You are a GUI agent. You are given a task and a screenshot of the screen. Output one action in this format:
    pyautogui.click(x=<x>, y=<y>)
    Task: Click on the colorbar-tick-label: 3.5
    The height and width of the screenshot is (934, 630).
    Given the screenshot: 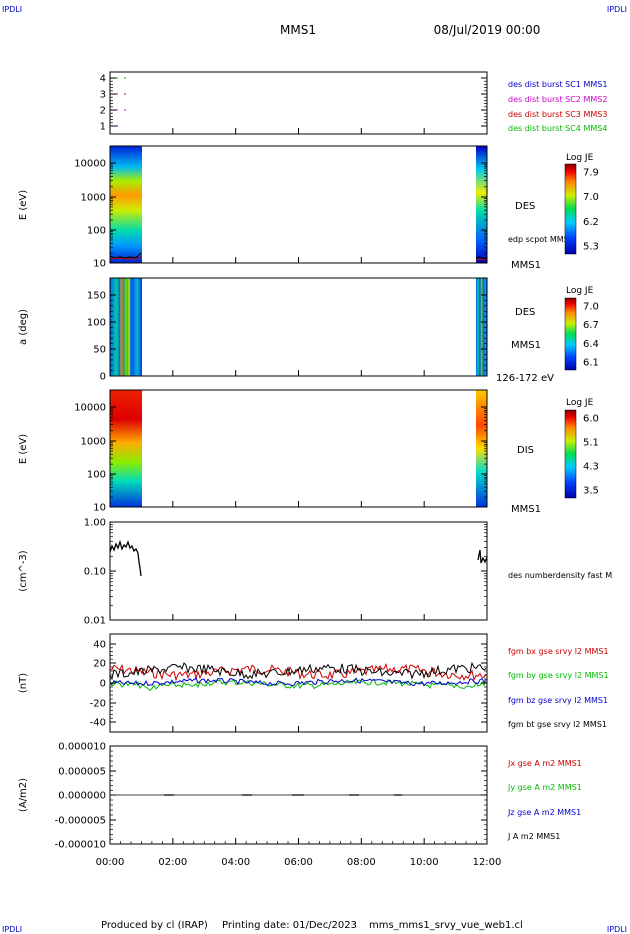 What is the action you would take?
    pyautogui.click(x=591, y=491)
    